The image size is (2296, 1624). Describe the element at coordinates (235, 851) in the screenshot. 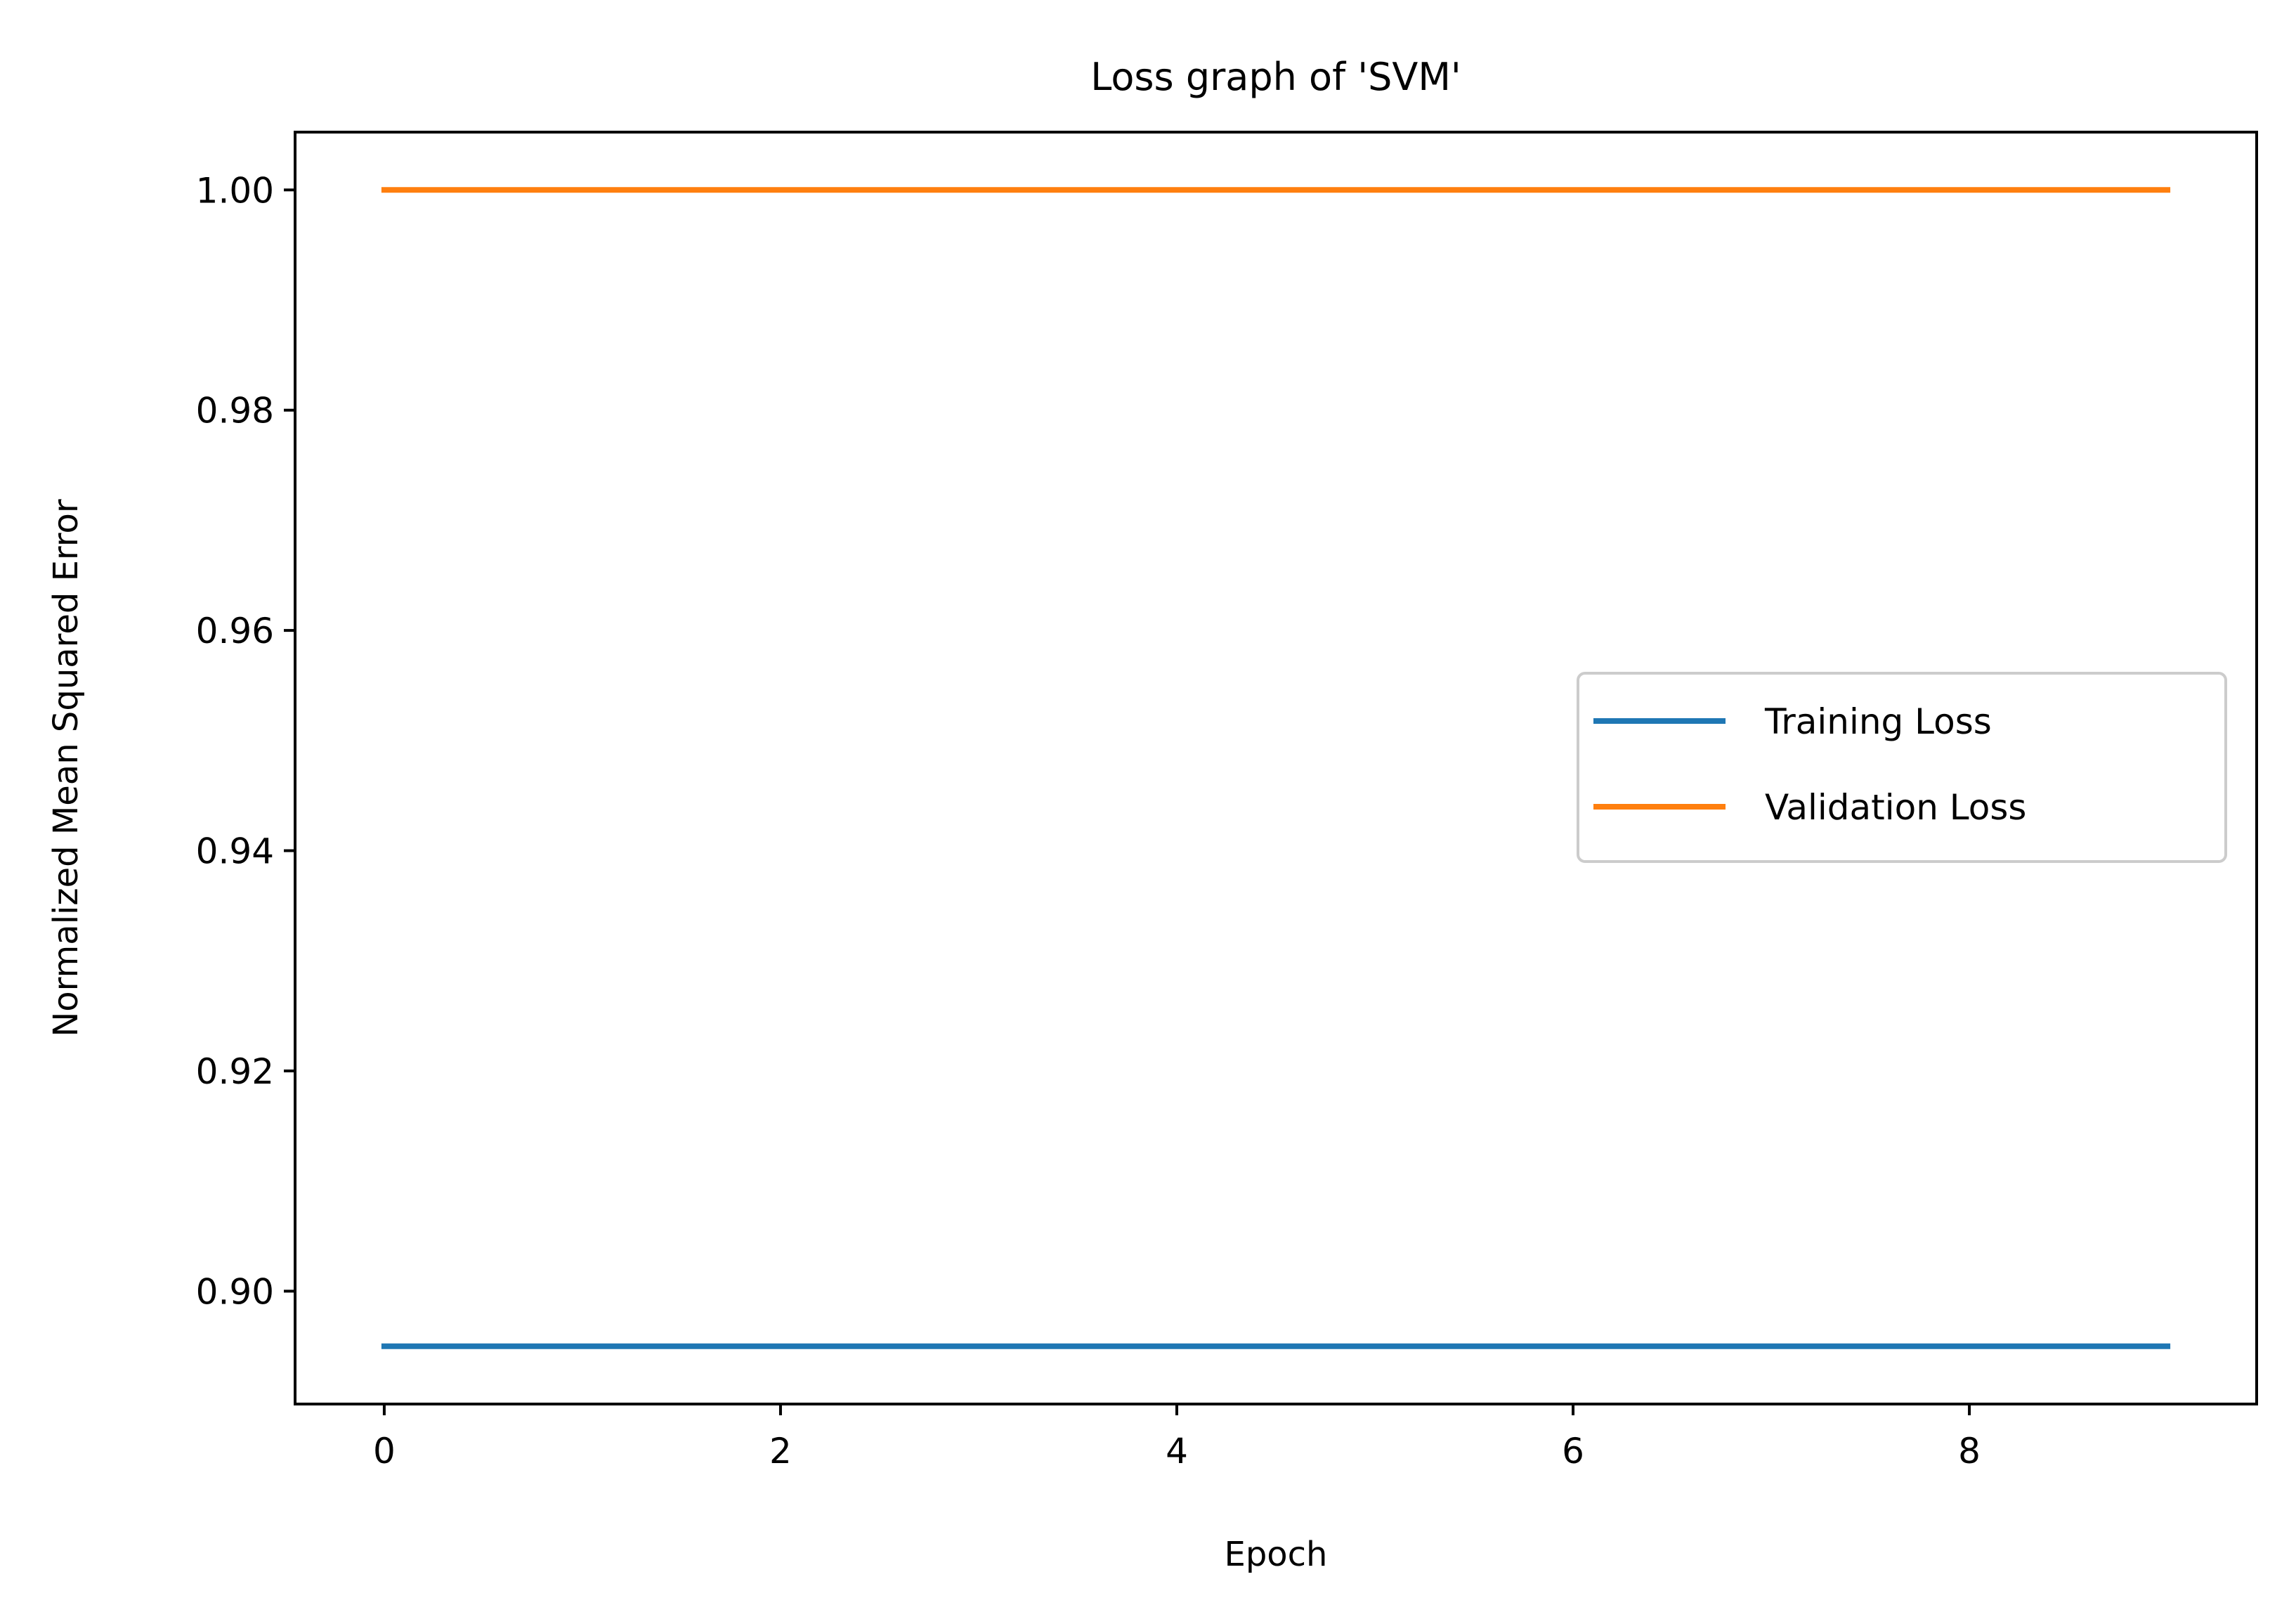

I see `y-tick-label: 0.94` at that location.